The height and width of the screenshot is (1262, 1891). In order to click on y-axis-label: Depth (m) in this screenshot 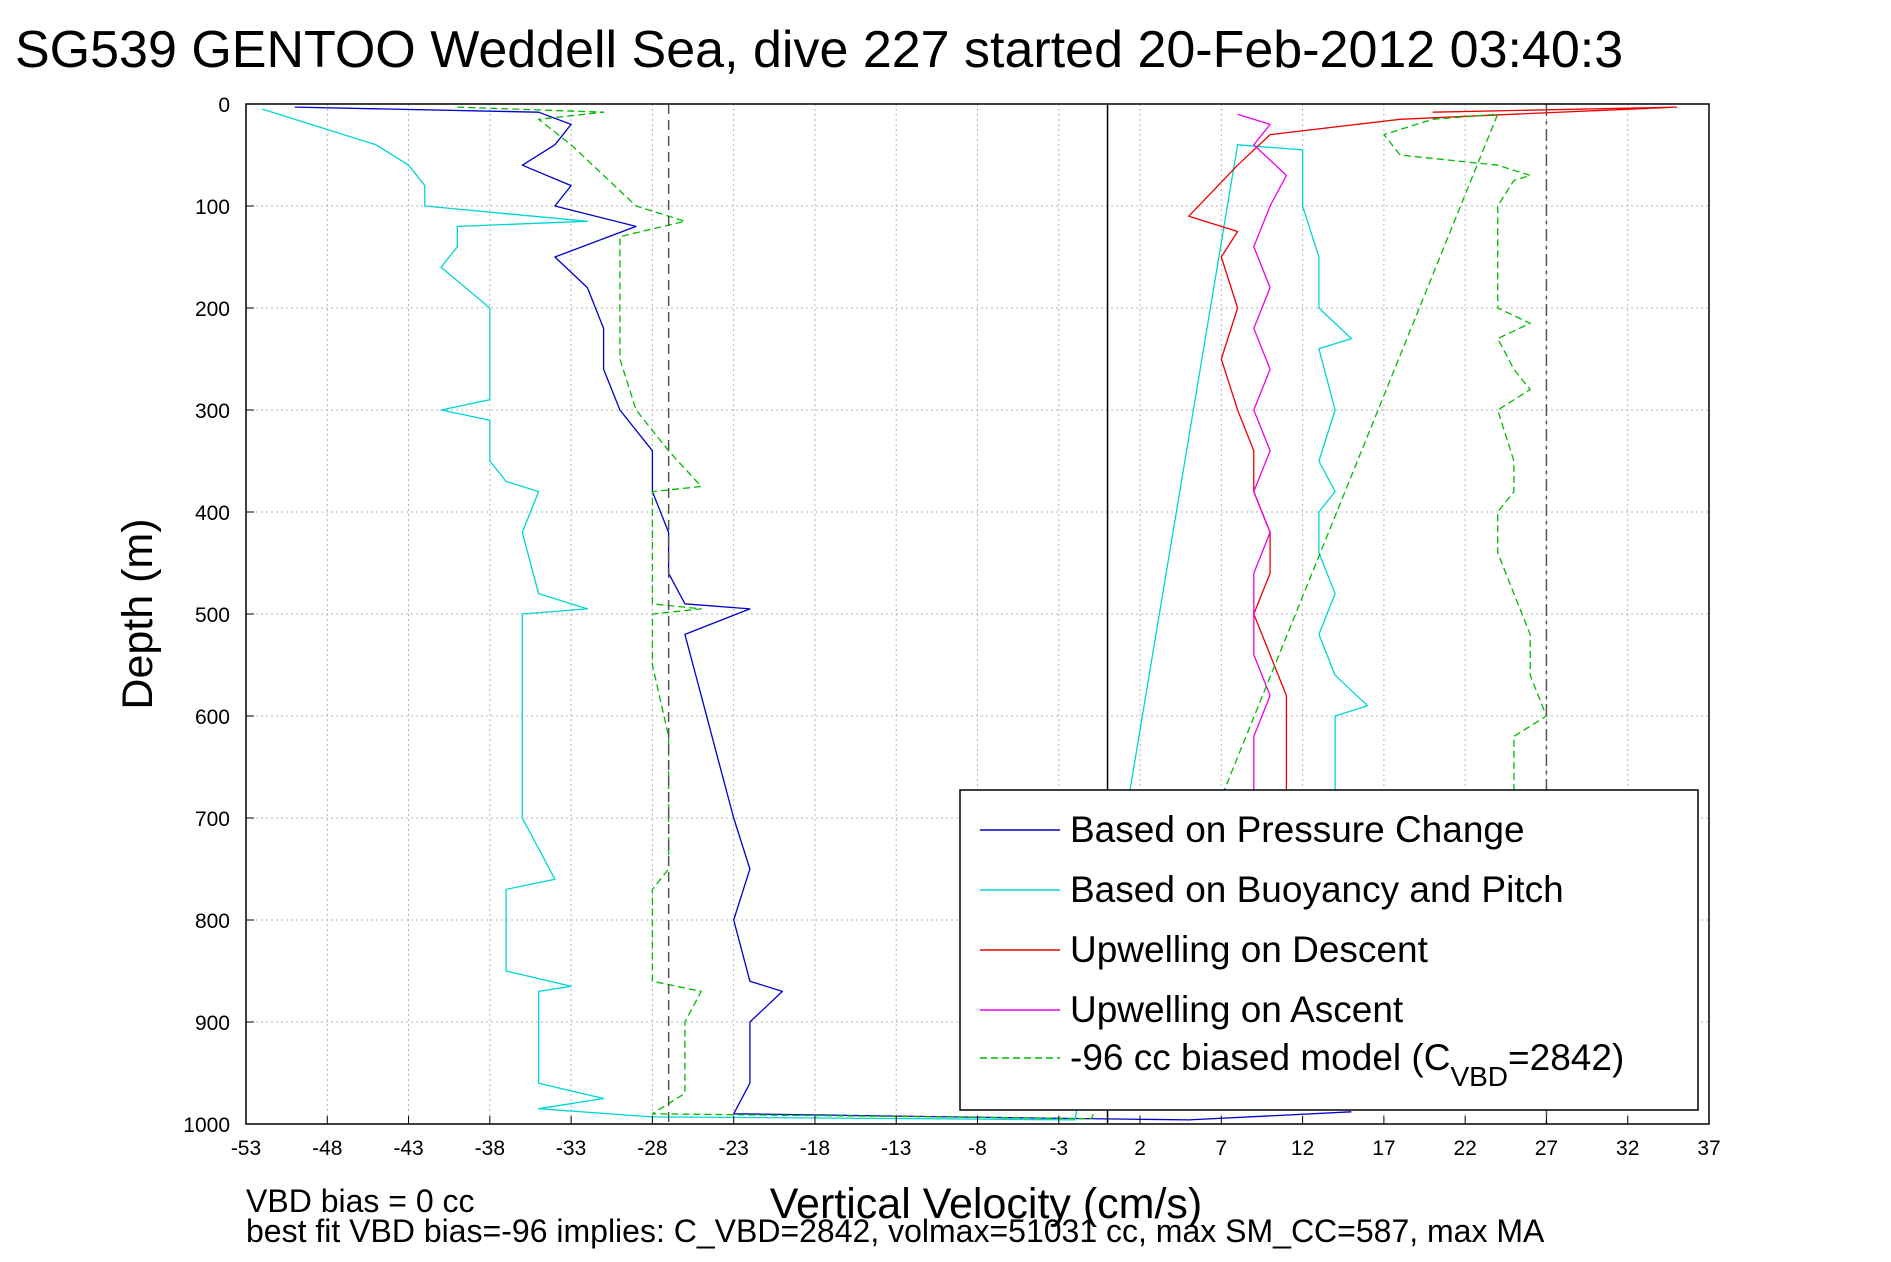, I will do `click(138, 613)`.